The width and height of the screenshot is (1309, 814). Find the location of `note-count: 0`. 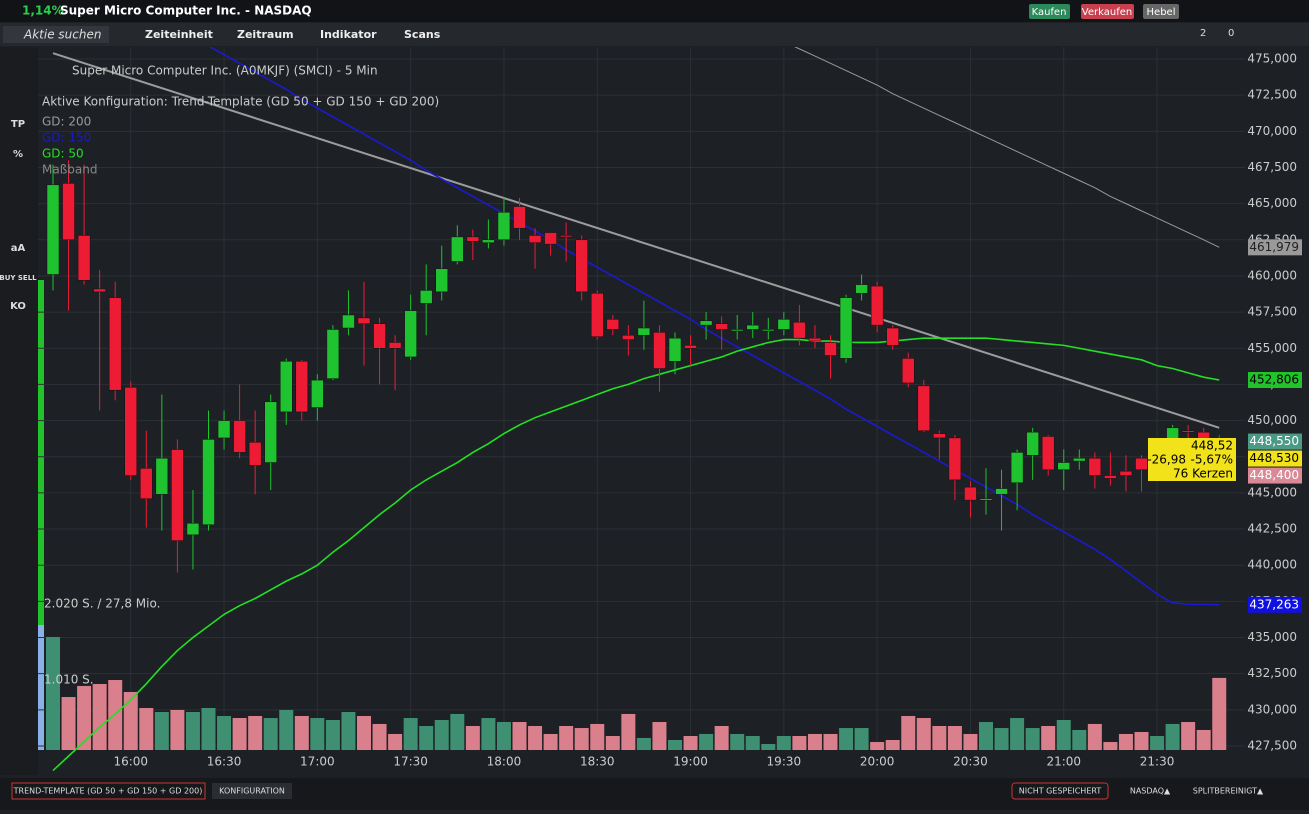

note-count: 0 is located at coordinates (1231, 33).